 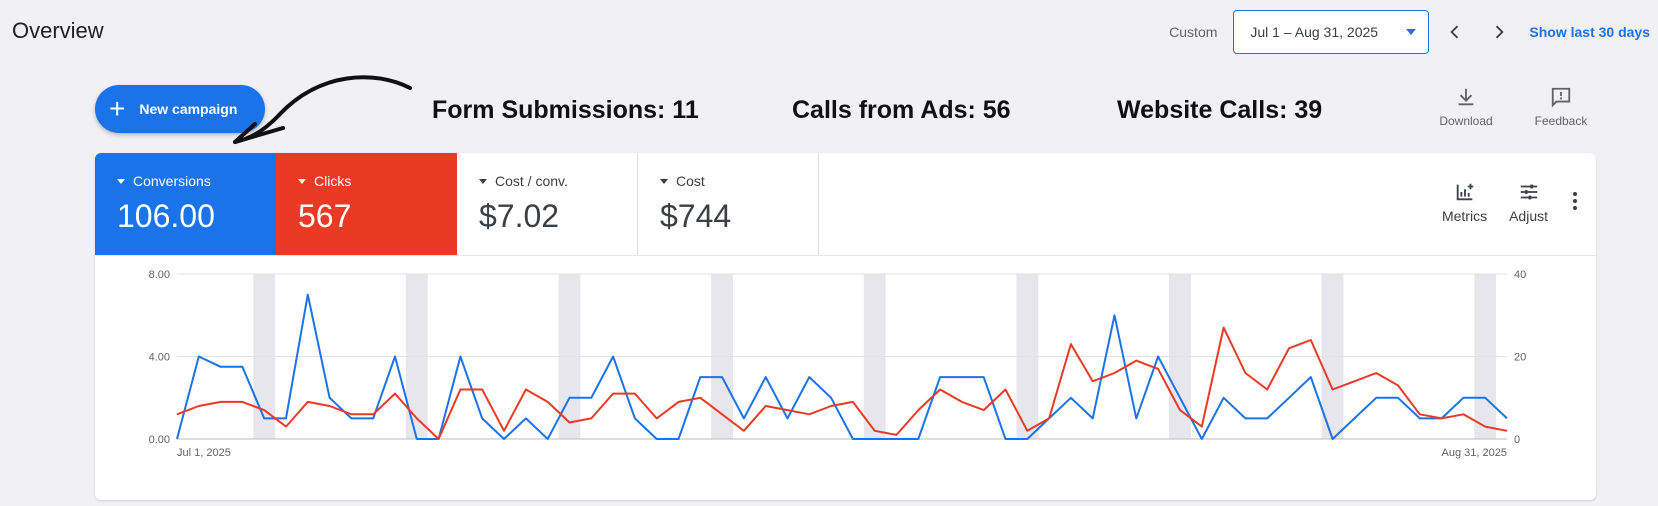 What do you see at coordinates (1474, 453) in the screenshot?
I see `x-axis-end-label: Aug 31, 2025` at bounding box center [1474, 453].